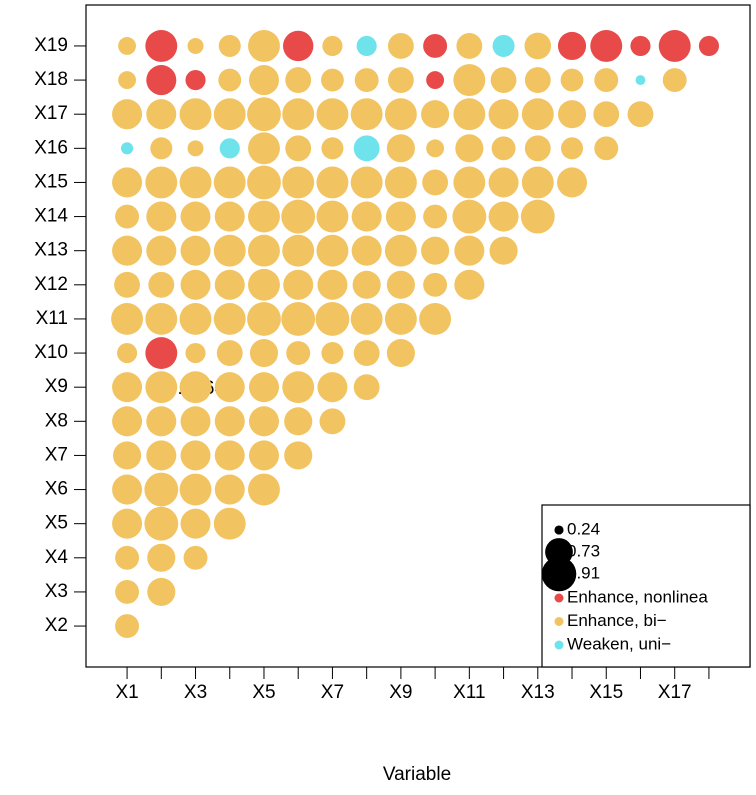 The width and height of the screenshot is (756, 795). What do you see at coordinates (675, 692) in the screenshot?
I see `x-tick-label: X17` at bounding box center [675, 692].